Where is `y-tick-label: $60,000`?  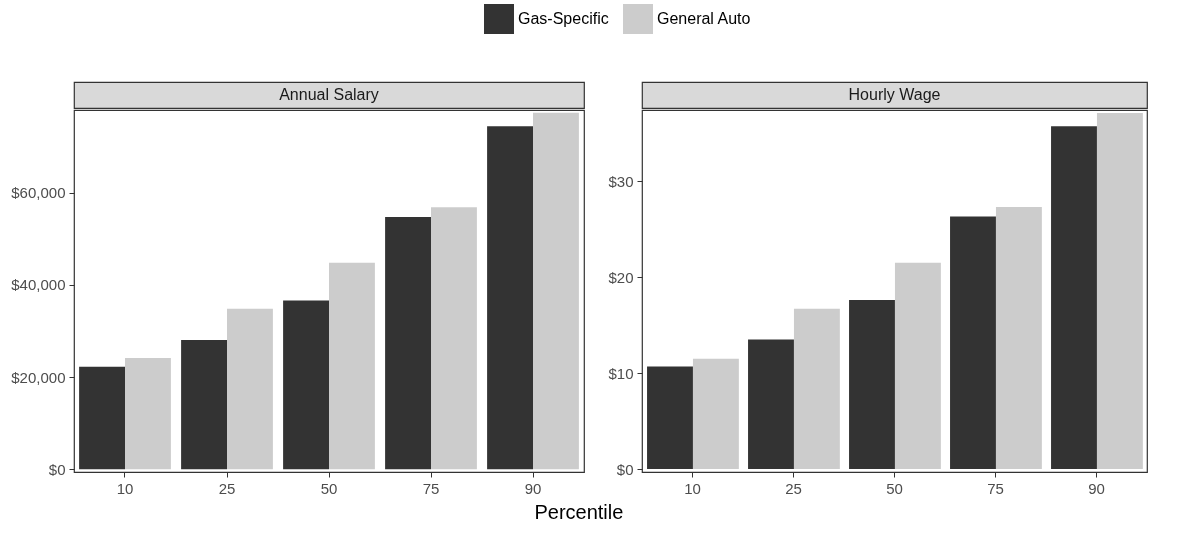 y-tick-label: $60,000 is located at coordinates (38, 193).